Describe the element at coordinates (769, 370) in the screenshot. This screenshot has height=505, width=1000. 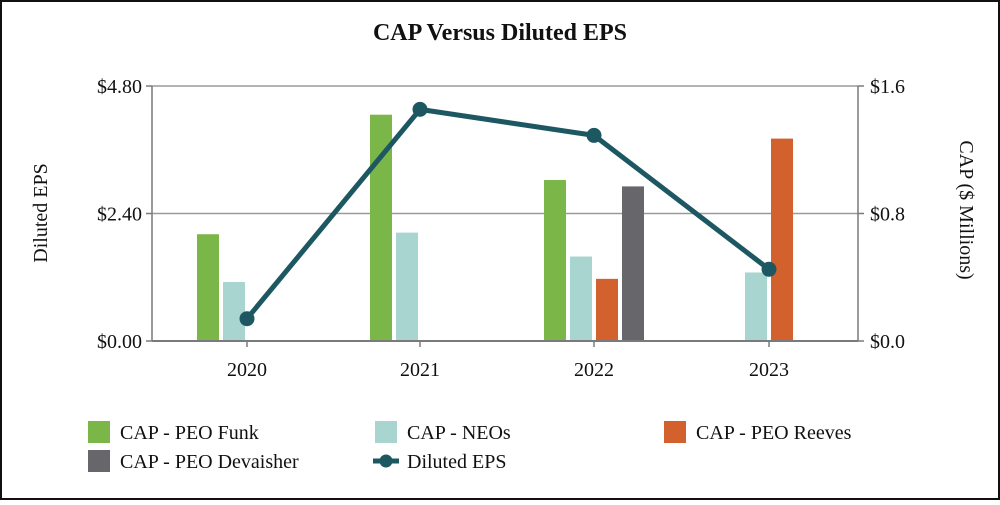
I see `x-tick-label: 2023` at that location.